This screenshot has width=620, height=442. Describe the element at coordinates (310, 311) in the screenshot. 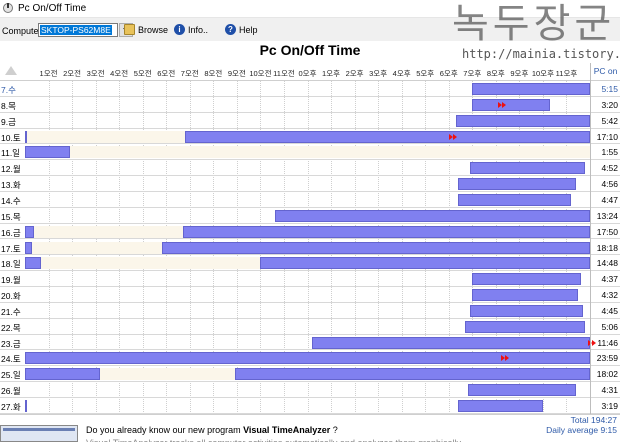

I see `day-row: 21.수 4:45` at that location.